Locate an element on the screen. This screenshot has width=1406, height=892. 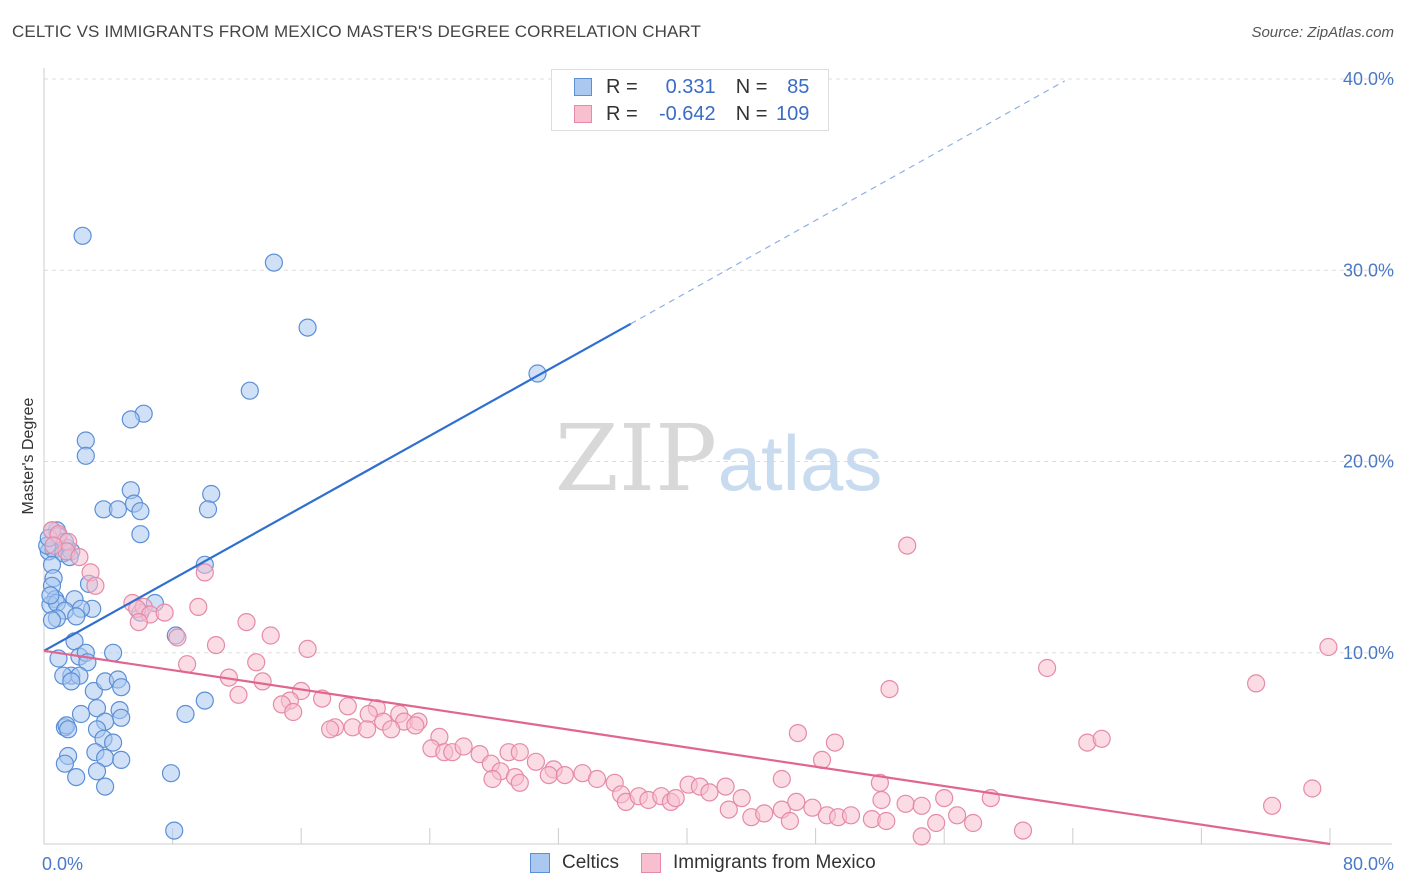
legend-r-value-celtics: 0.331 is located at coordinates (690, 86).